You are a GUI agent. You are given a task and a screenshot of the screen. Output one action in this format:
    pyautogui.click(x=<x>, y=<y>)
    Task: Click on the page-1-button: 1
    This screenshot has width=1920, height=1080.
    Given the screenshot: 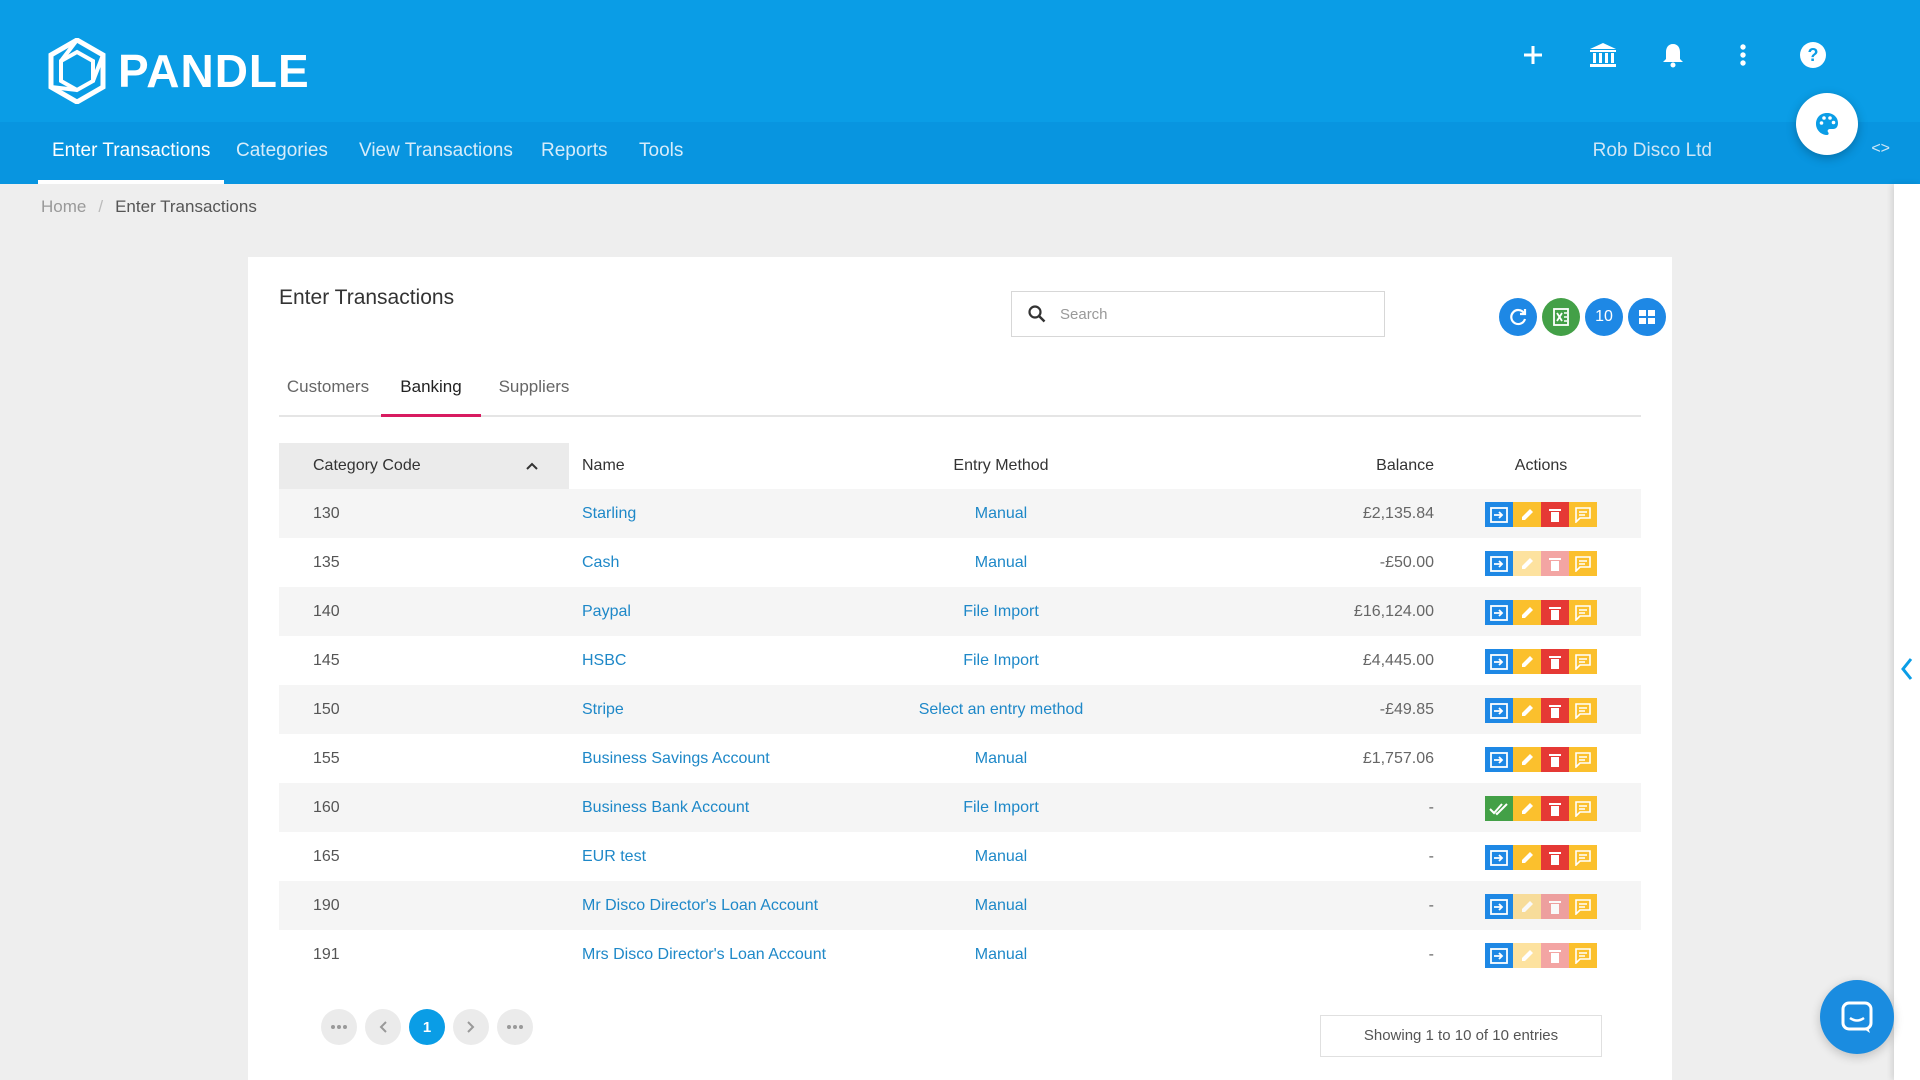 What is the action you would take?
    pyautogui.click(x=427, y=1027)
    